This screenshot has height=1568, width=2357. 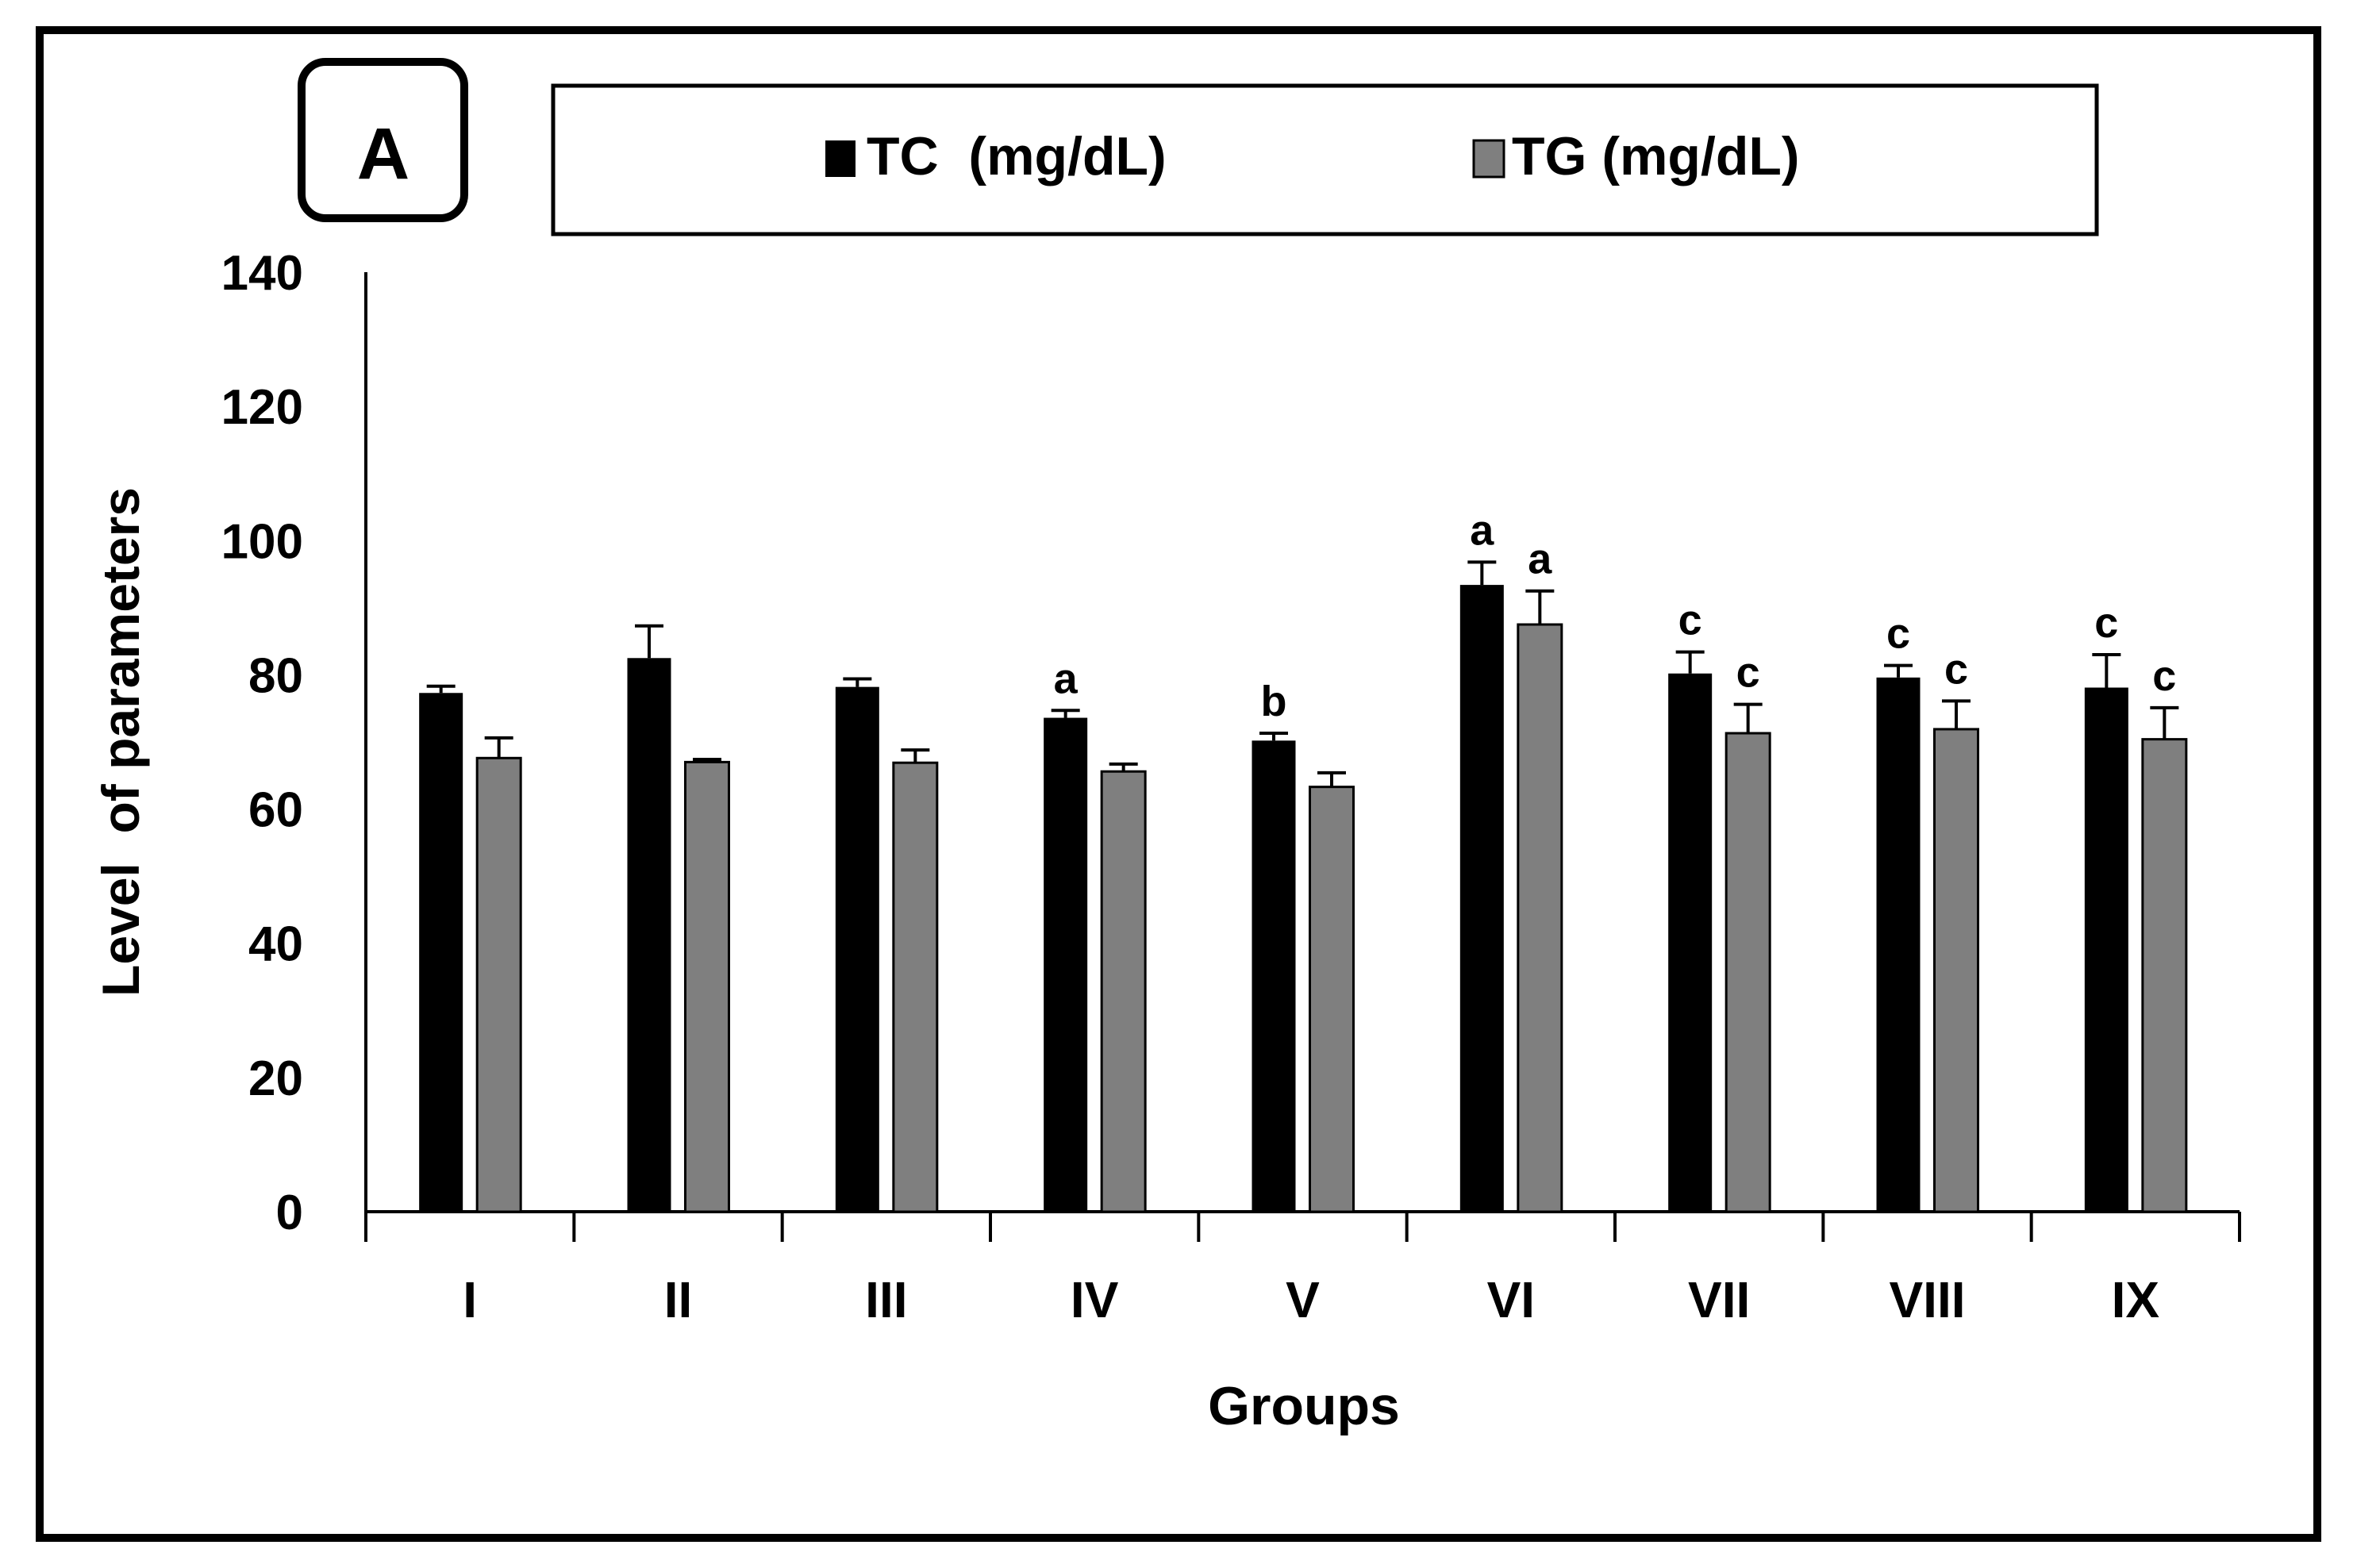 I want to click on x-axis-title: Groups, so click(x=1304, y=1406).